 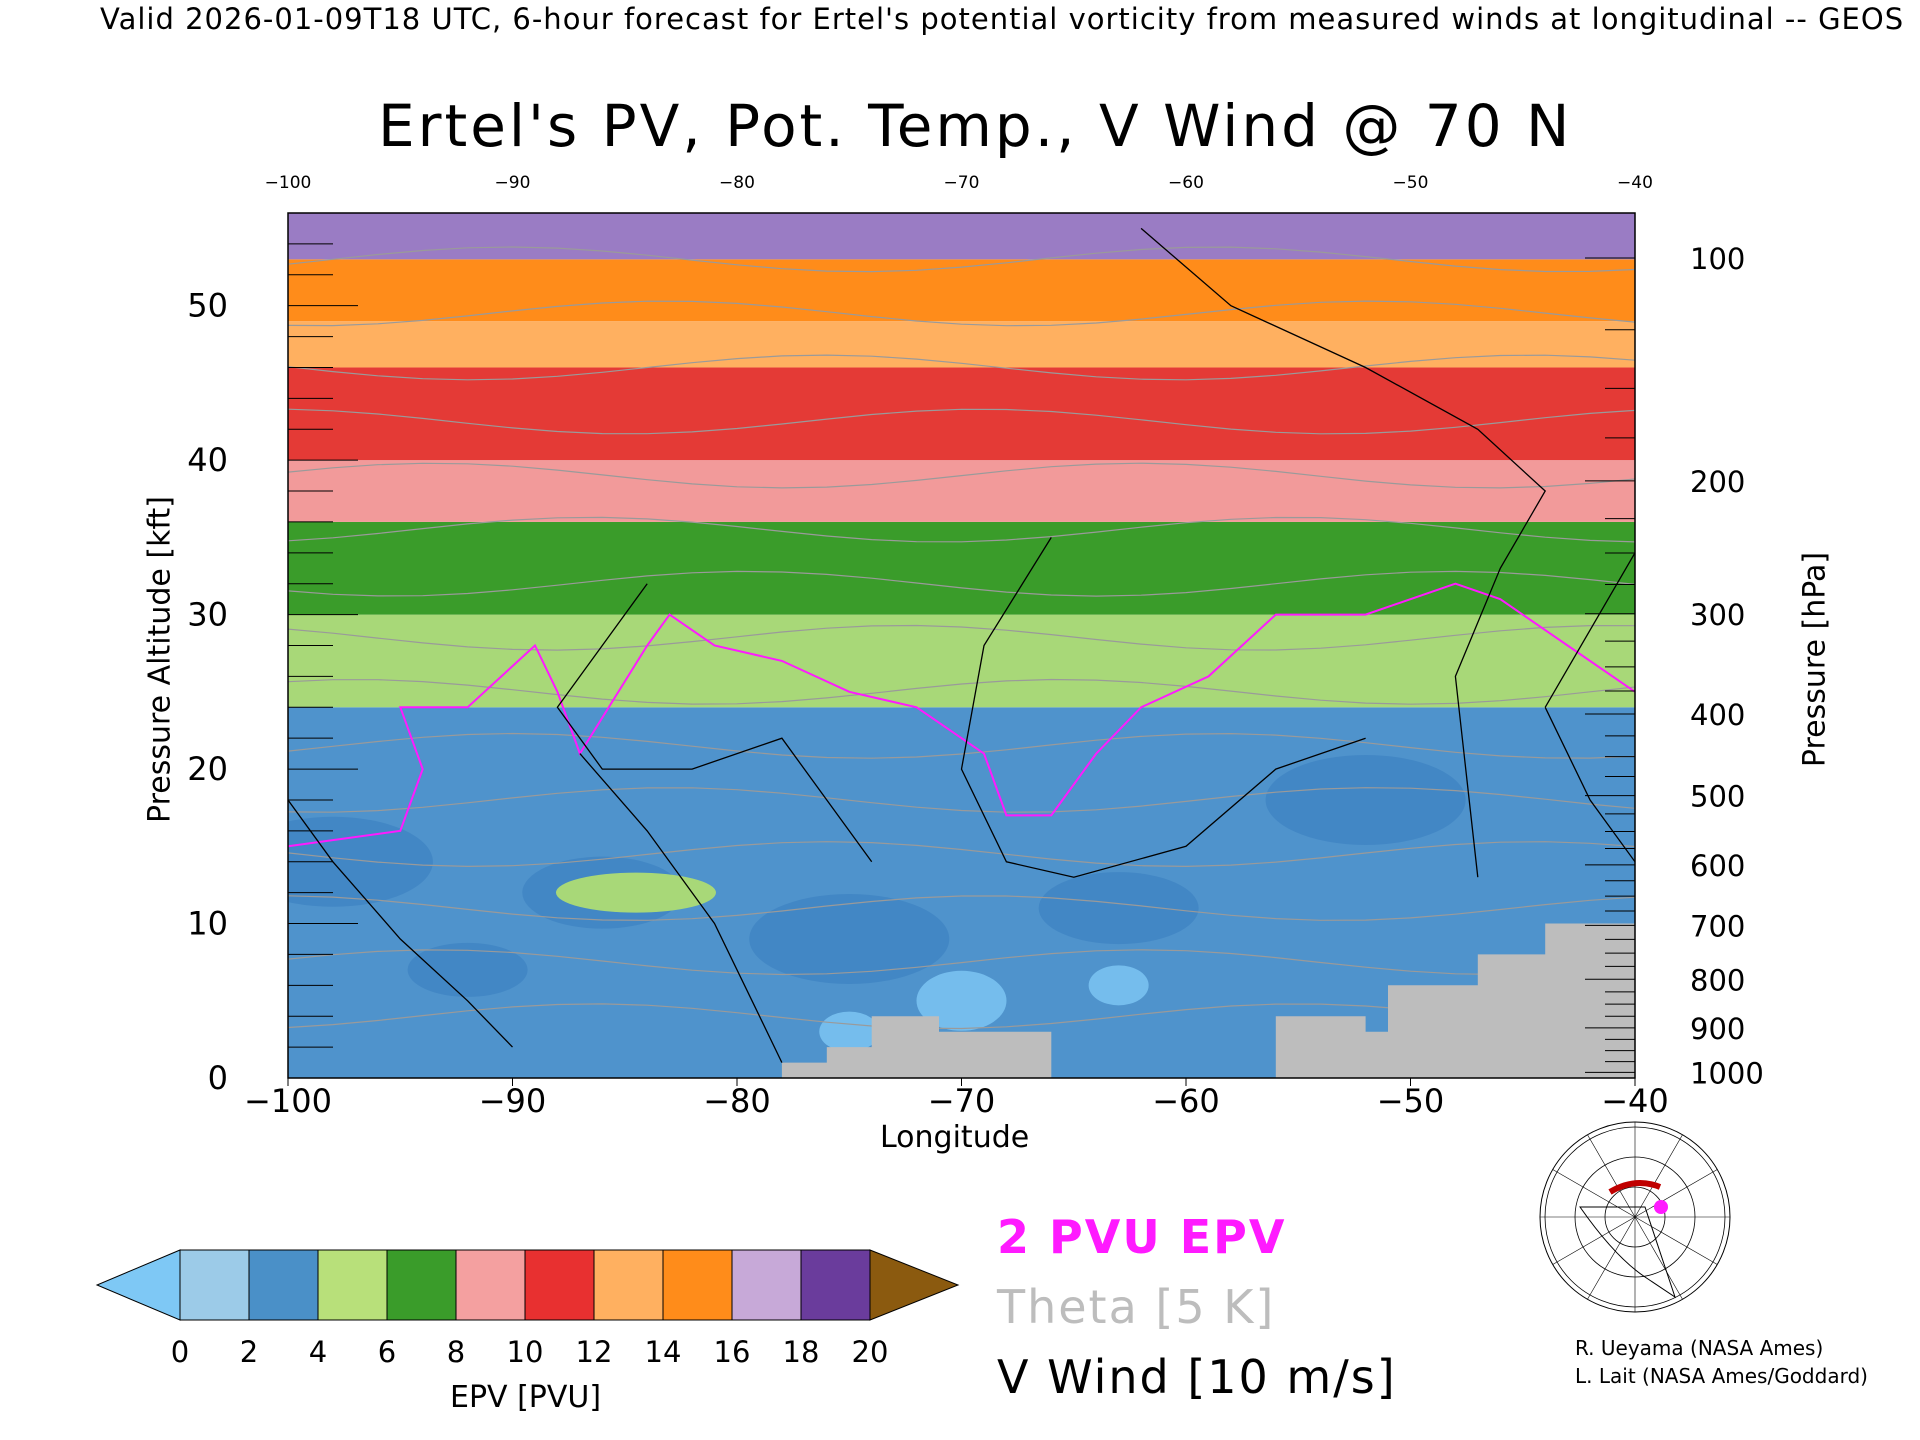 What do you see at coordinates (1717, 715) in the screenshot?
I see `y-right-tick-label: 400` at bounding box center [1717, 715].